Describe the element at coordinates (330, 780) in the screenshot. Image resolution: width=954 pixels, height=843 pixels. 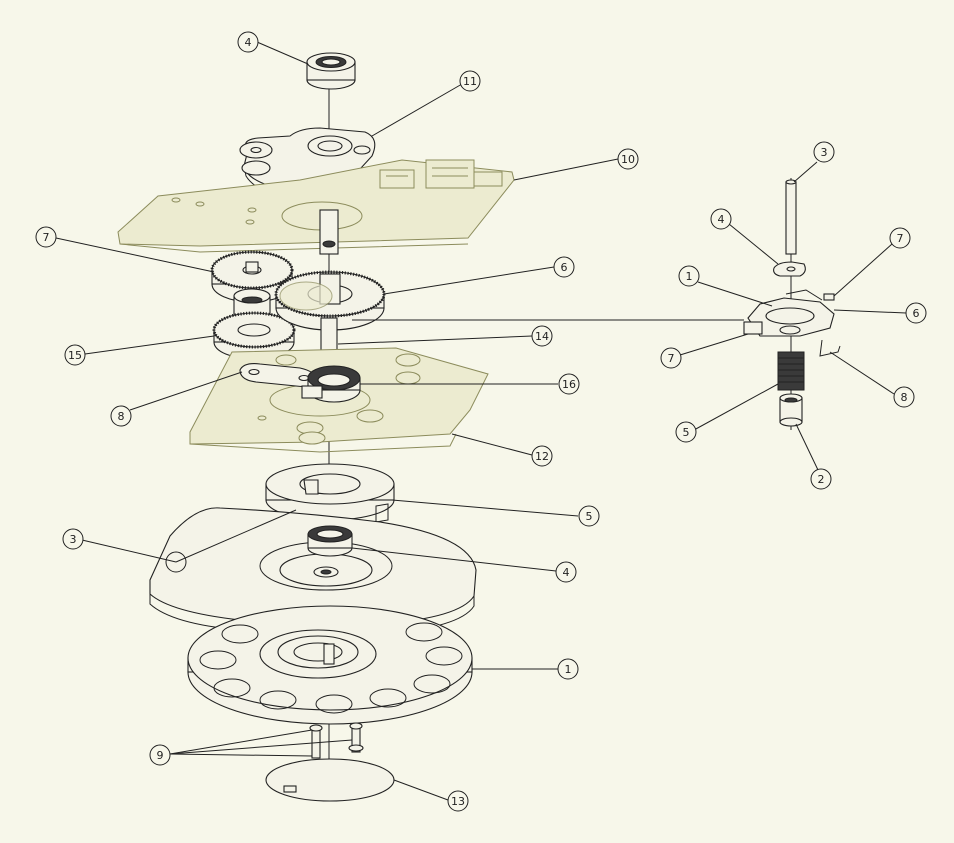
I see `base-disk-part` at that location.